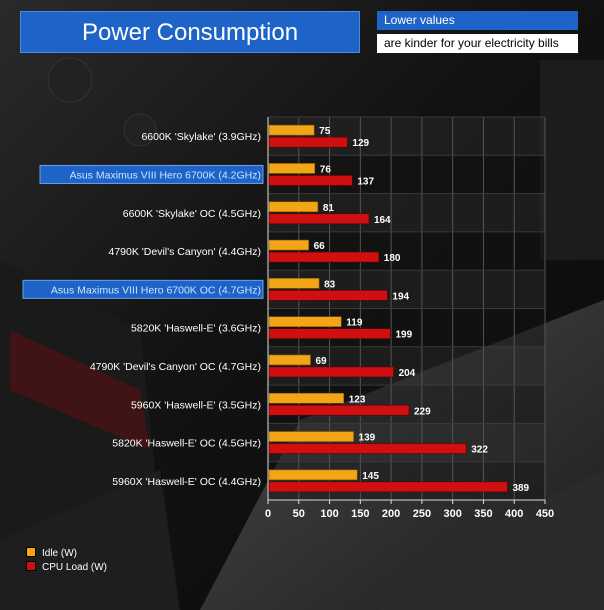 The height and width of the screenshot is (610, 604). I want to click on data-label-load: 204, so click(407, 373).